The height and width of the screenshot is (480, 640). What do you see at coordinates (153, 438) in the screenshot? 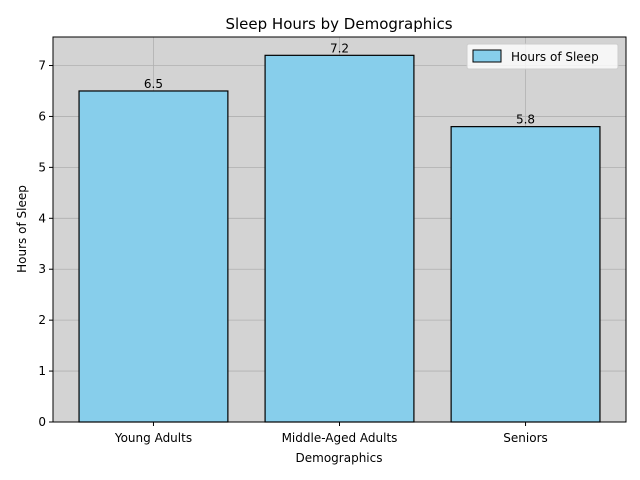
I see `x-tick-label: Young Adults` at bounding box center [153, 438].